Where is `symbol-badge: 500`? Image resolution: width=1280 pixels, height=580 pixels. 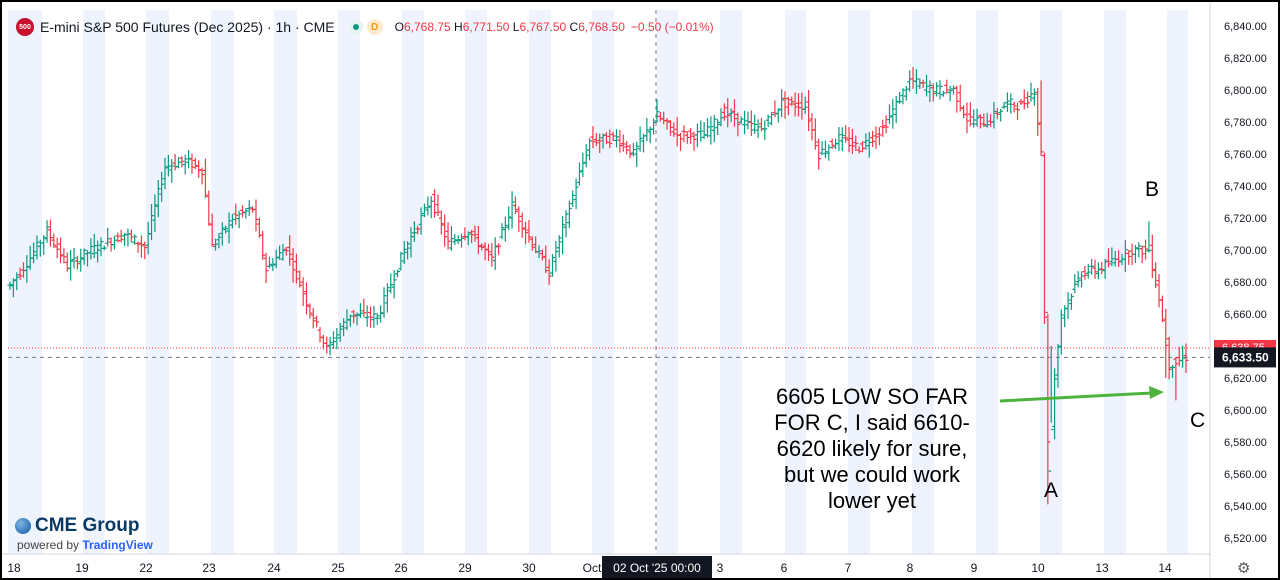 symbol-badge: 500 is located at coordinates (25, 27).